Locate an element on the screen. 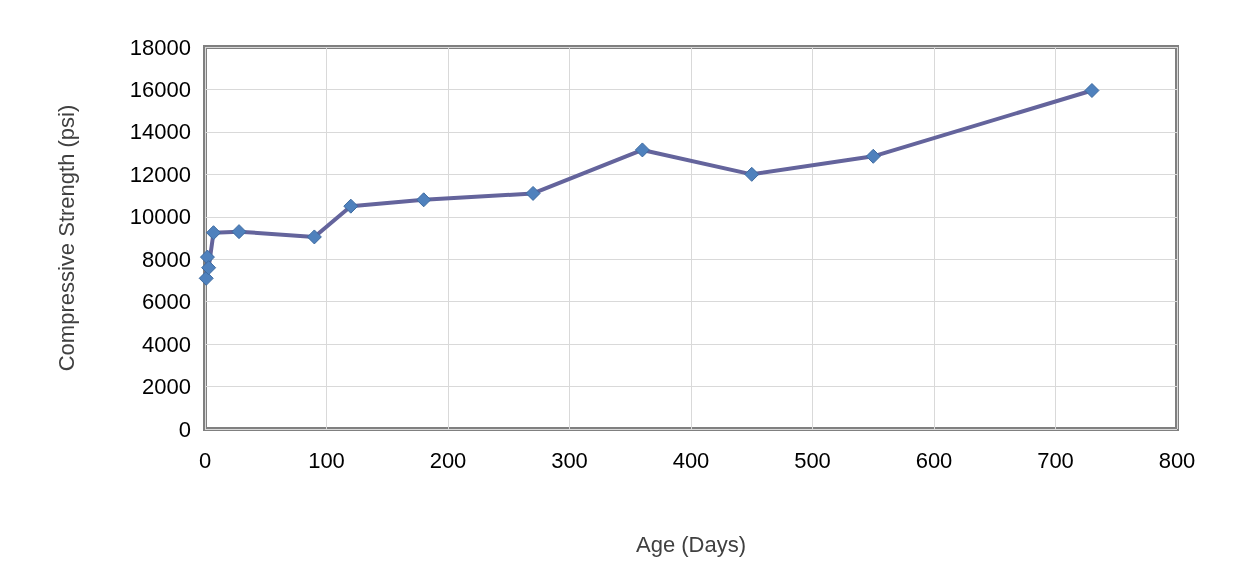 The width and height of the screenshot is (1243, 572). y-tick-label: 16000 is located at coordinates (160, 89).